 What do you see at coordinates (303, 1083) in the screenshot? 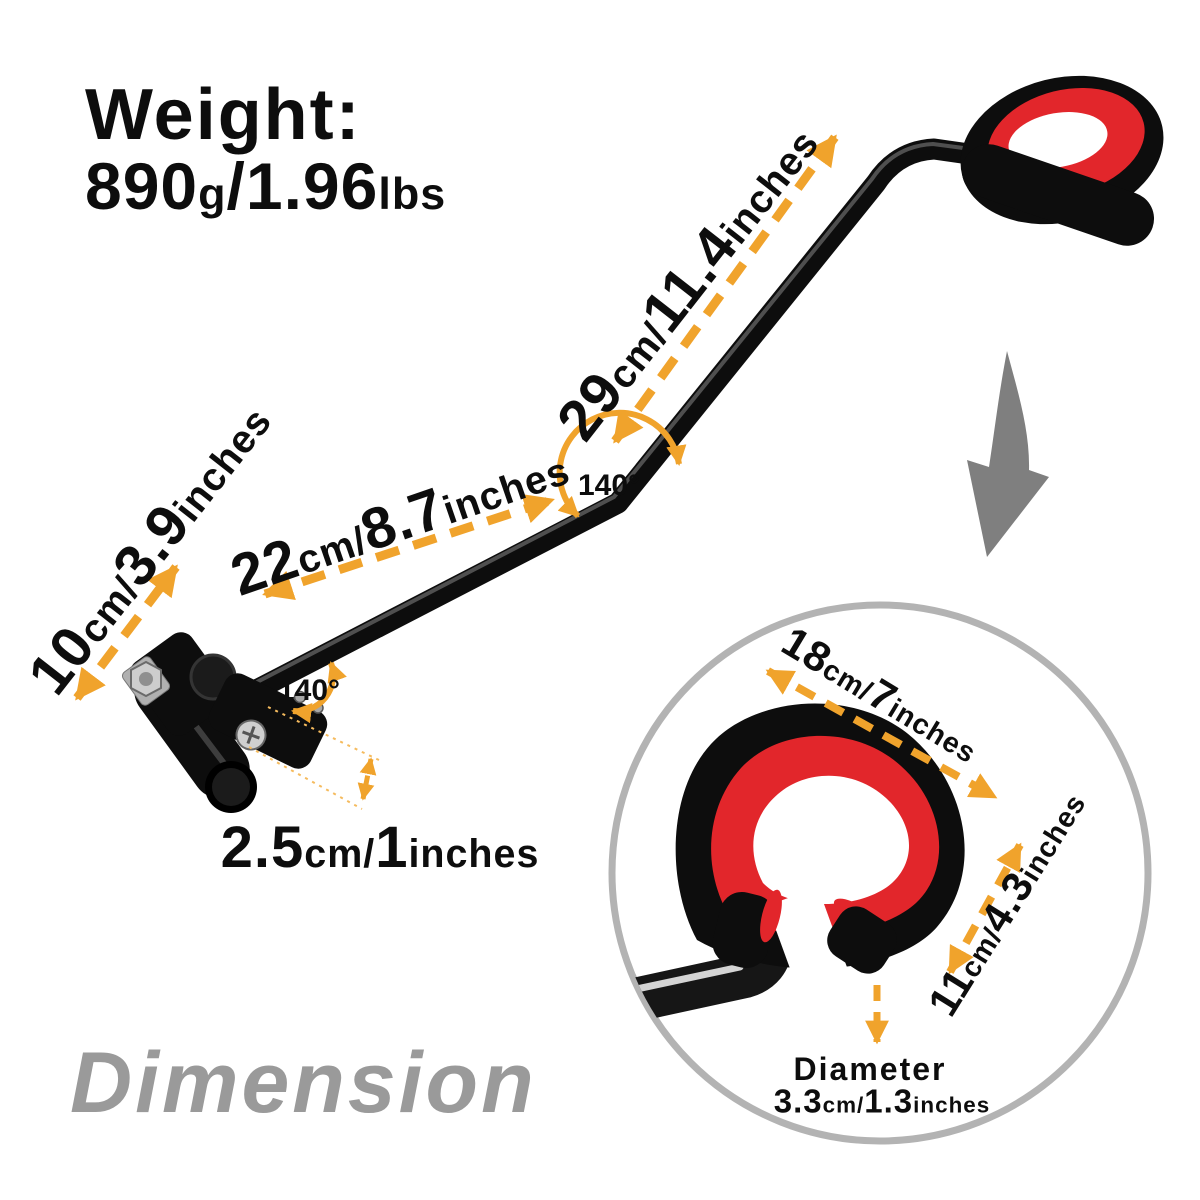
I see `dimension-title: Dimension` at bounding box center [303, 1083].